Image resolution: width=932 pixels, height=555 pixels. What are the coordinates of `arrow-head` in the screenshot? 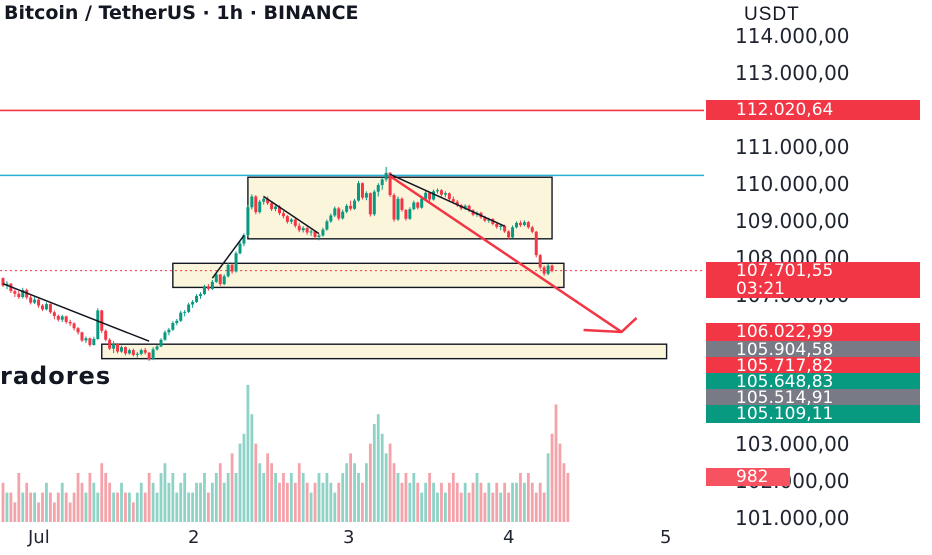 It's located at (610, 325).